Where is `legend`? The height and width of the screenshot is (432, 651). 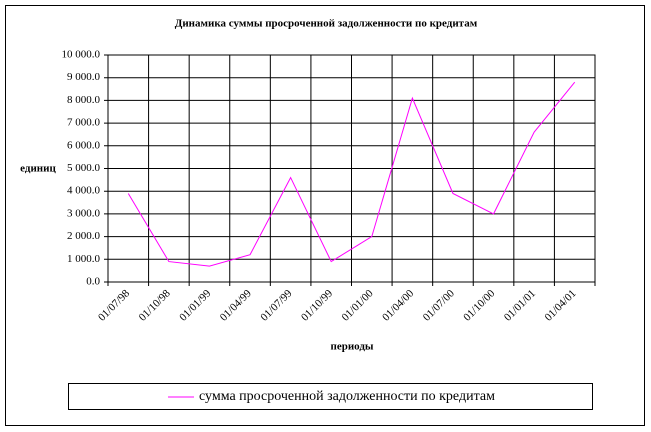 legend is located at coordinates (330, 396).